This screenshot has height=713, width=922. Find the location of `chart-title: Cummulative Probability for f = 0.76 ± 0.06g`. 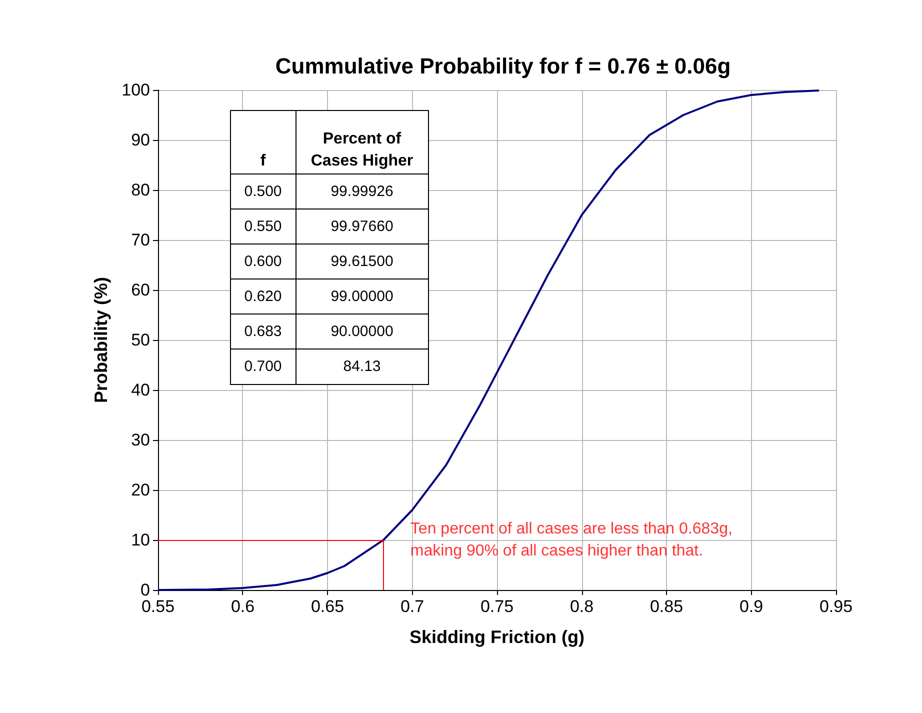

chart-title: Cummulative Probability for f = 0.76 ± 0.06g is located at coordinates (503, 66).